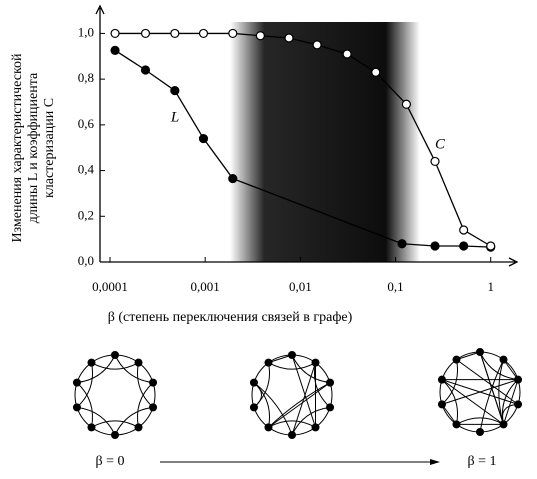 This screenshot has width=537, height=479. I want to click on arrow-head, so click(435, 462).